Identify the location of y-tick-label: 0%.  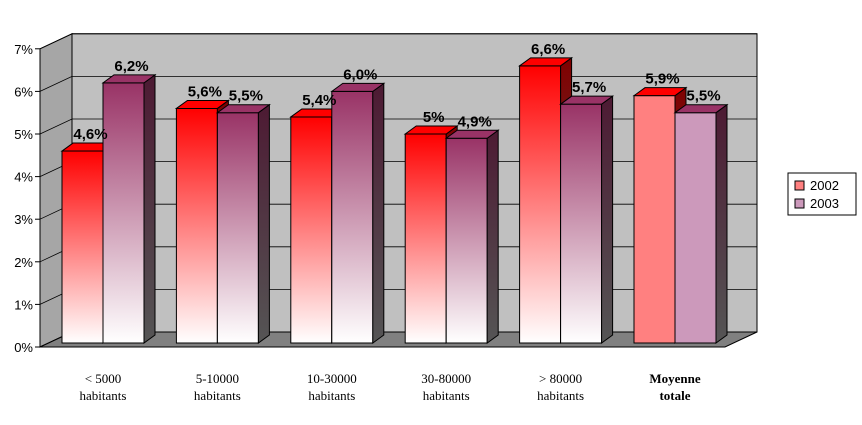
(23, 347).